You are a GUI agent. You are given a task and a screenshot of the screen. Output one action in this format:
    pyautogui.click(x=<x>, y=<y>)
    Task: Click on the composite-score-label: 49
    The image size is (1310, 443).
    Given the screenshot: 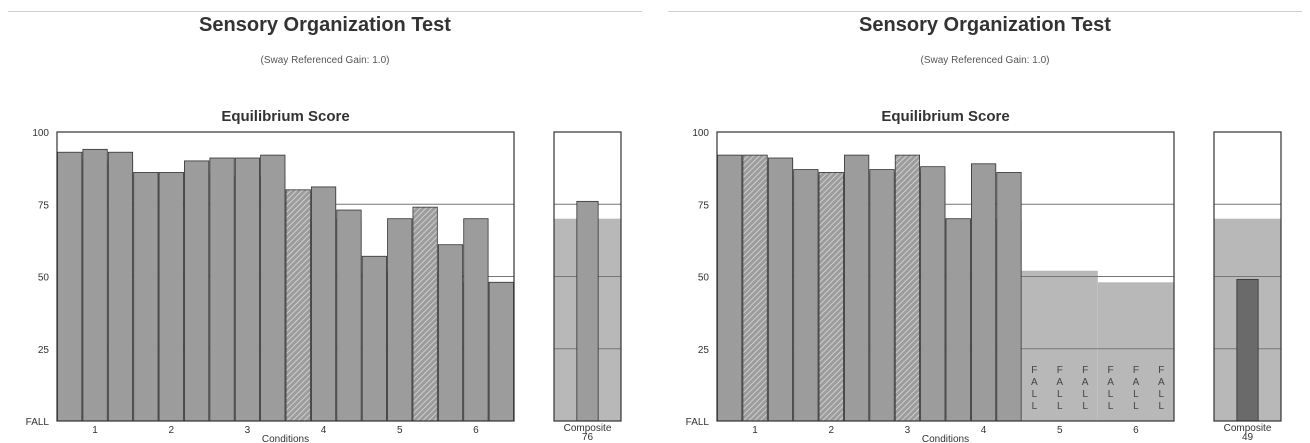 What is the action you would take?
    pyautogui.click(x=1248, y=437)
    